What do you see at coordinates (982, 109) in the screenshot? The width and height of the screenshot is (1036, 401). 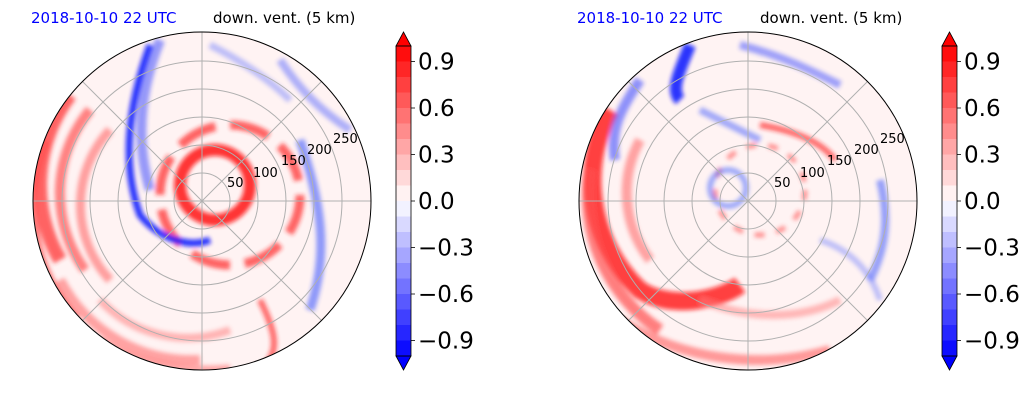 I see `panel-right-colorbar-tick-label-1: 0.6` at bounding box center [982, 109].